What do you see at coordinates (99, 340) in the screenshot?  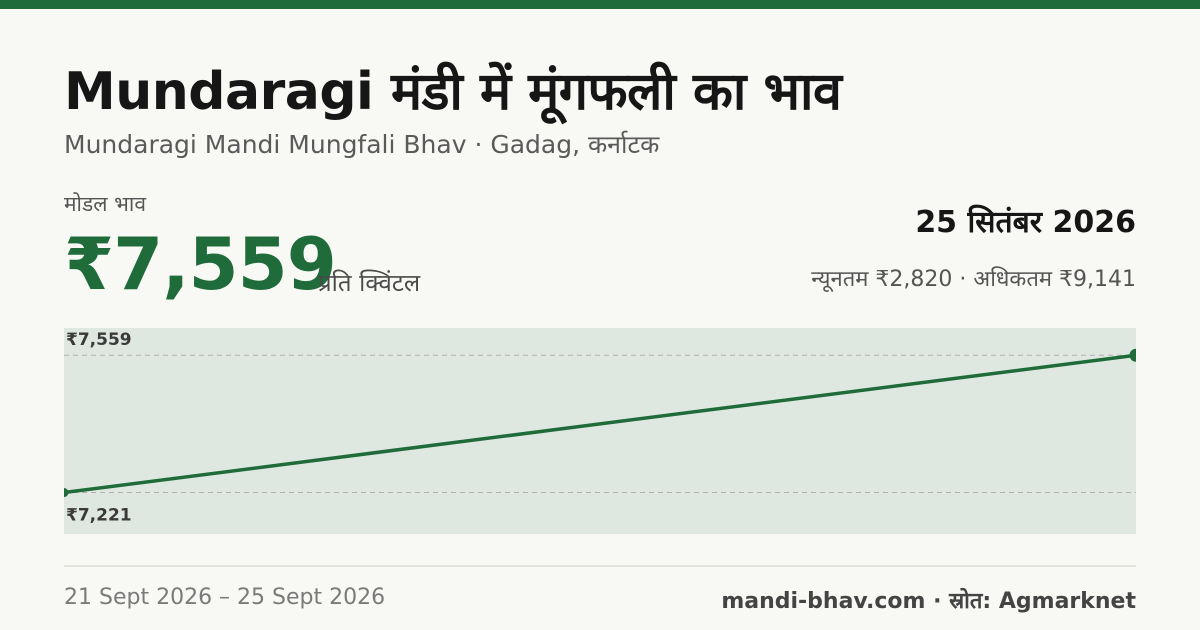 I see `max-guide-label: ₹7,559` at bounding box center [99, 340].